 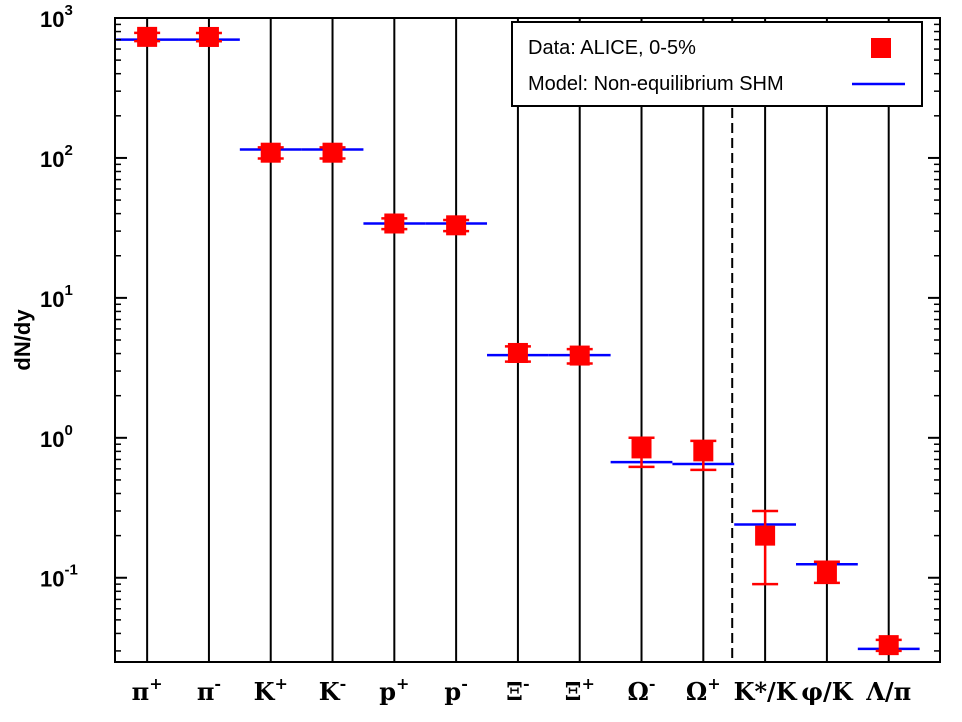 I want to click on y-axis-label: dN/dy, so click(x=22, y=340).